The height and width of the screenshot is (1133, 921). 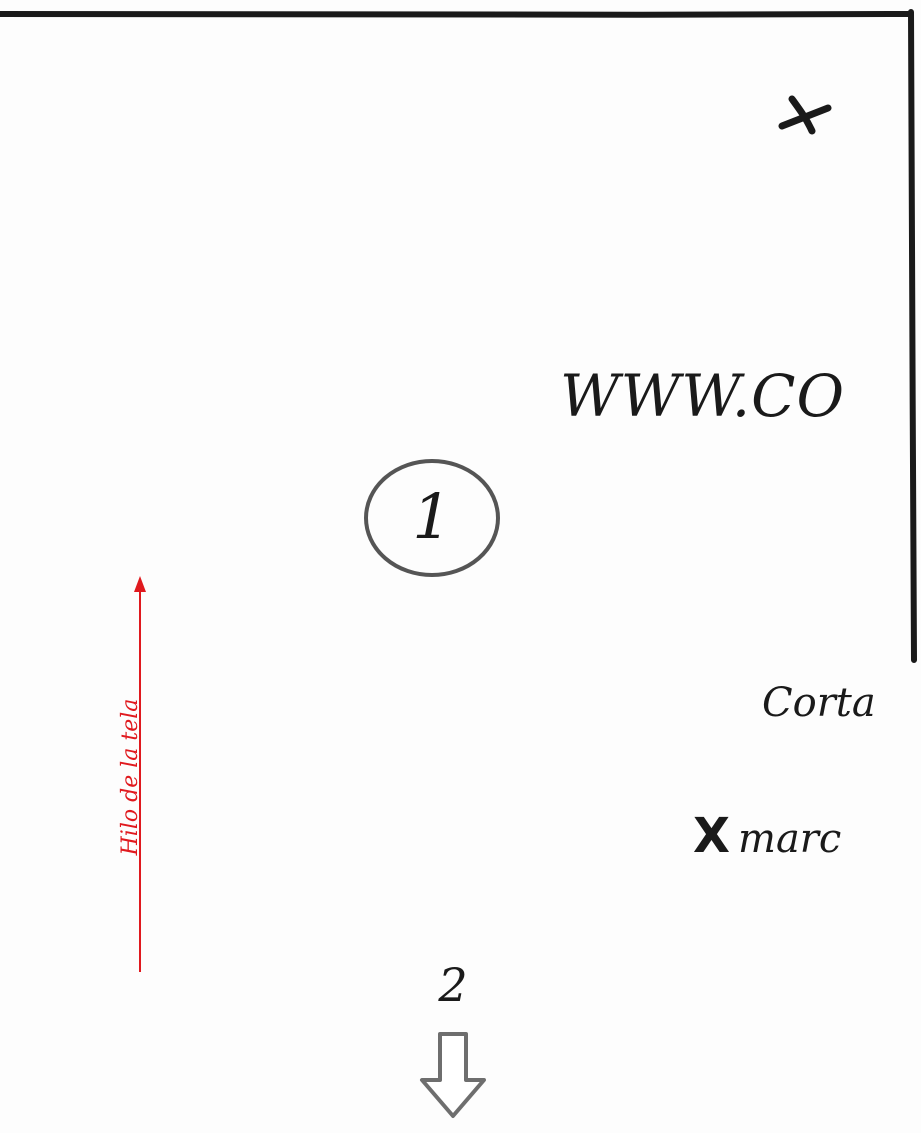 What do you see at coordinates (703, 396) in the screenshot?
I see `website-url-text: WWW.CO` at bounding box center [703, 396].